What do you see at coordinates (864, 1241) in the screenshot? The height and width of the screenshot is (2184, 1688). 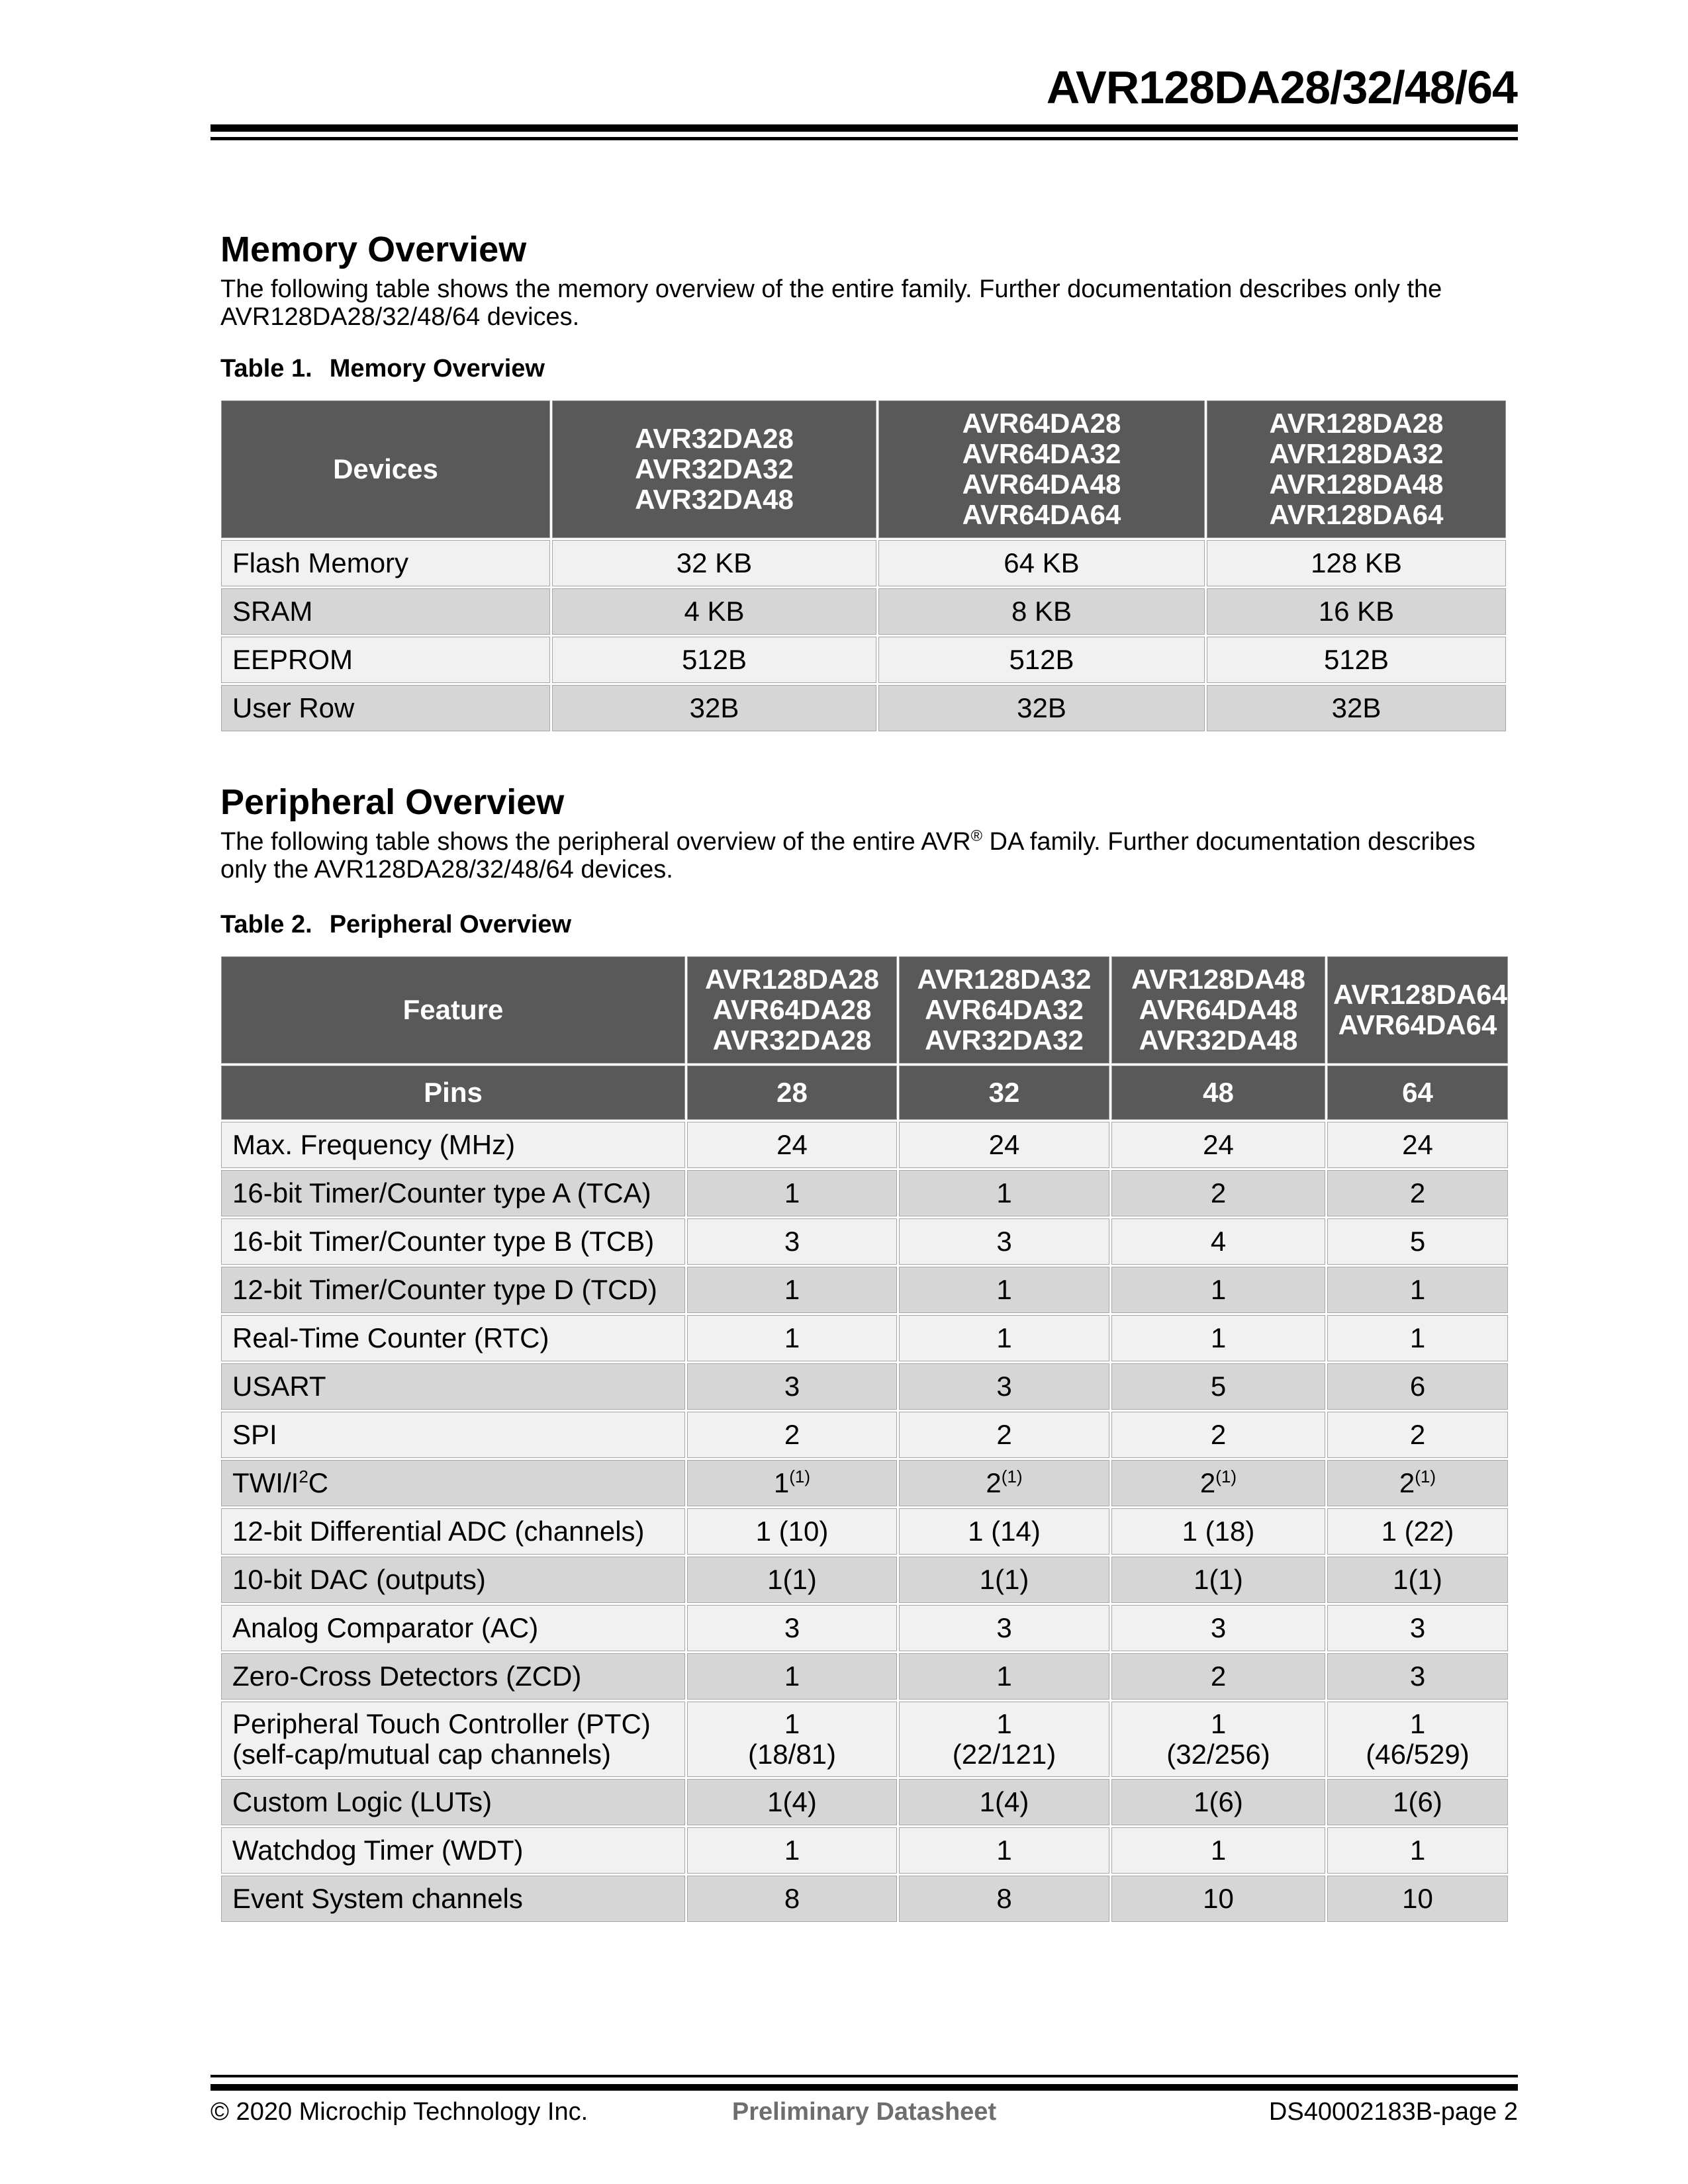 I see `table-row: 16-bit Timer/Counter type B (TCB) 3 3 4 5` at bounding box center [864, 1241].